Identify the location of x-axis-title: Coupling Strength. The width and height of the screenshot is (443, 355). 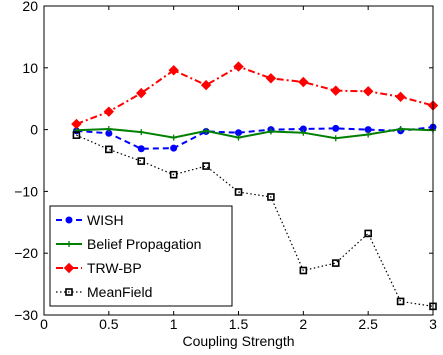
(238, 341).